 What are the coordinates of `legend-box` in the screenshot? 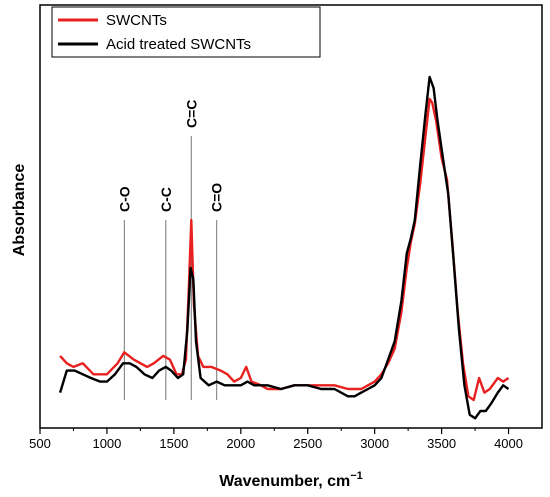 It's located at (186, 32).